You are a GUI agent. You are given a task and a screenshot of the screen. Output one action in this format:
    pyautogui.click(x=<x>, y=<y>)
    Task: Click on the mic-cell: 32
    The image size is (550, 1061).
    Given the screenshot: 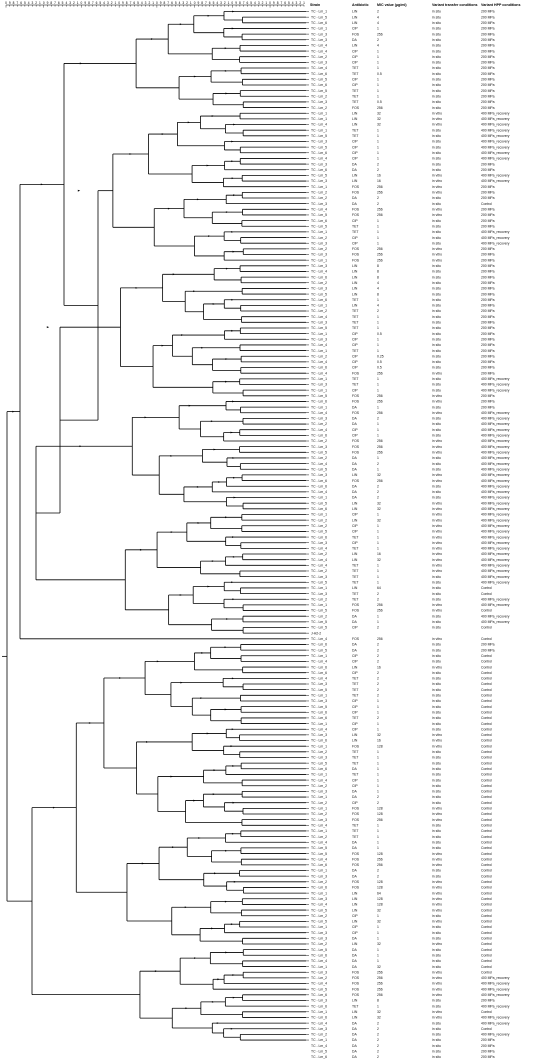 What is the action you would take?
    pyautogui.click(x=379, y=119)
    